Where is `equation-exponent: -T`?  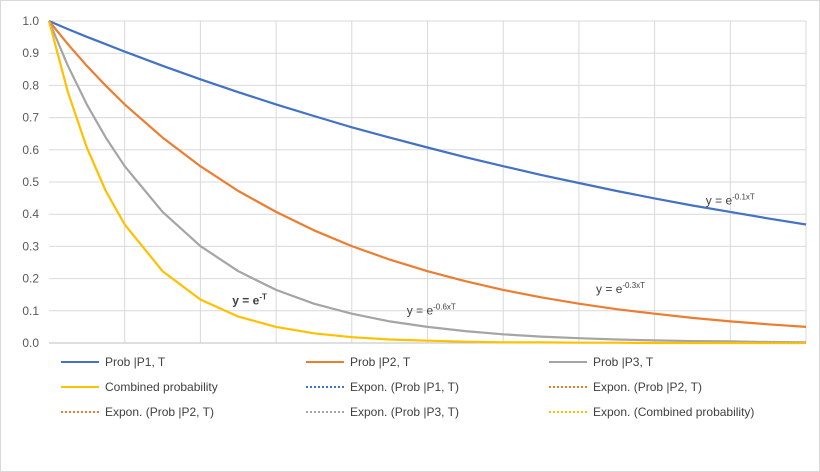
equation-exponent: -T is located at coordinates (263, 296).